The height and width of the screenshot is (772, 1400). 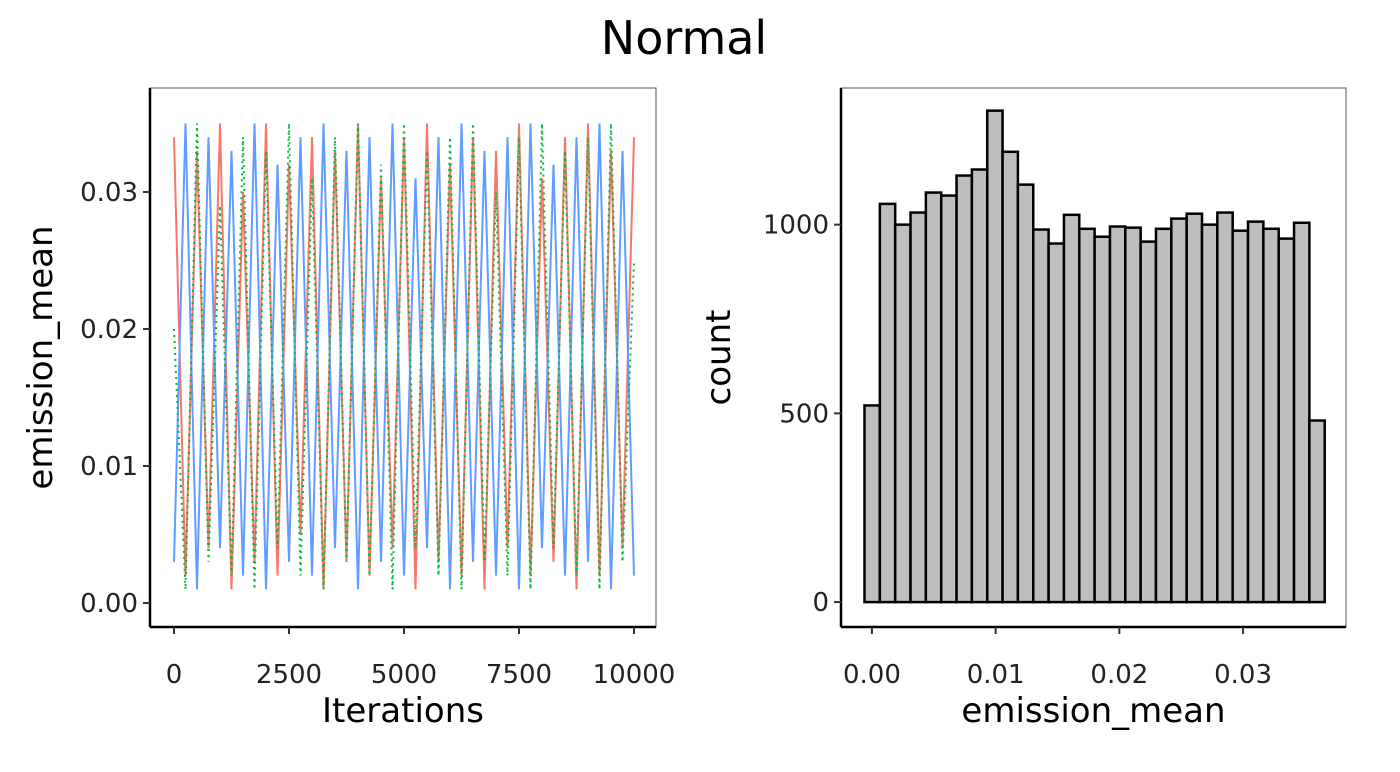 I want to click on x-tick-label: 2500, so click(x=289, y=675).